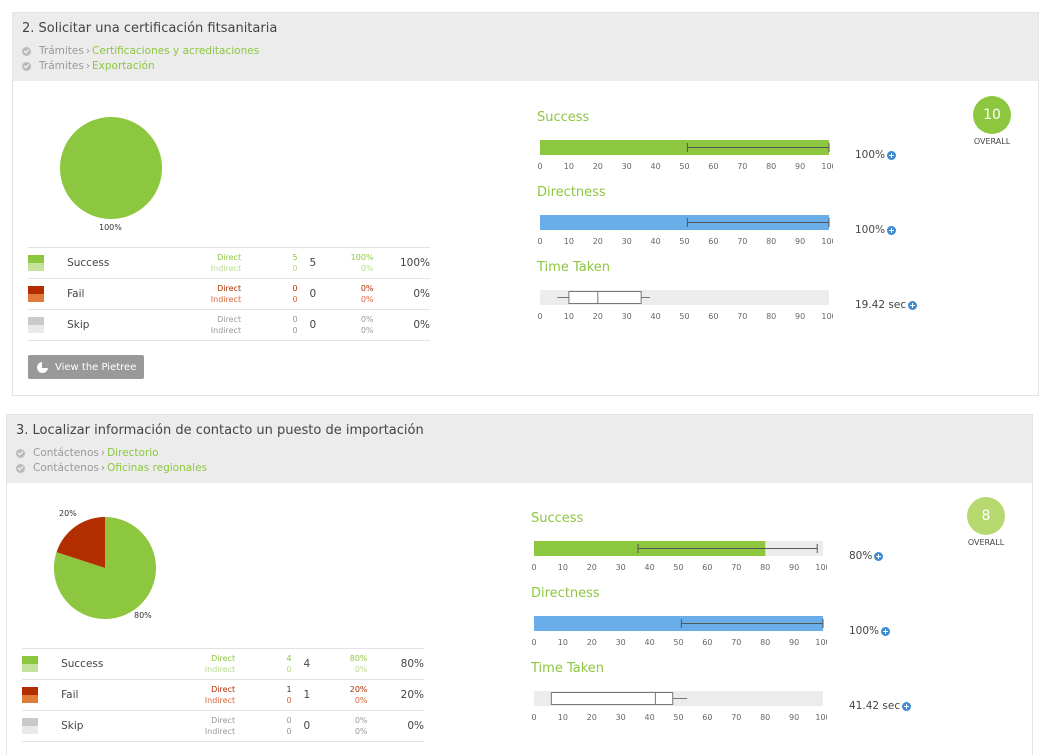 This screenshot has width=1051, height=755. Describe the element at coordinates (157, 468) in the screenshot. I see `path-leaf: Oficinas regionales` at that location.